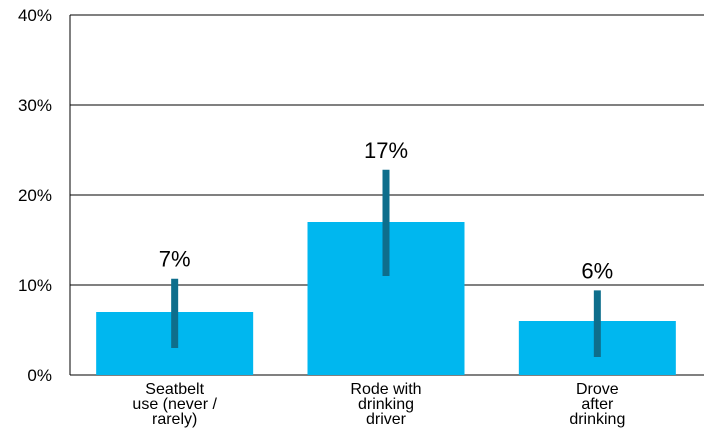 The image size is (704, 444). I want to click on y-tick-label: 0%, so click(39, 375).